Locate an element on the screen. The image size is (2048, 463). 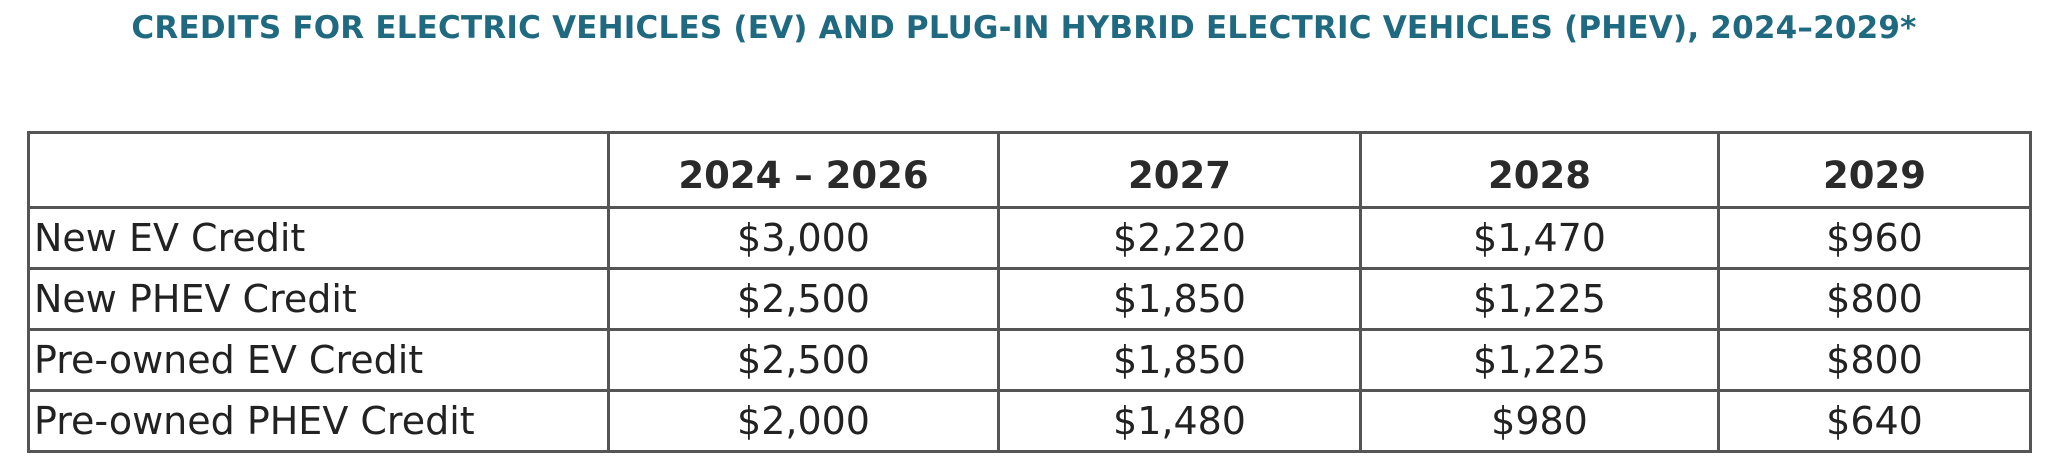
table-row: New EV Credit $3,000 $2,220 $1,470 $960 is located at coordinates (1029, 238).